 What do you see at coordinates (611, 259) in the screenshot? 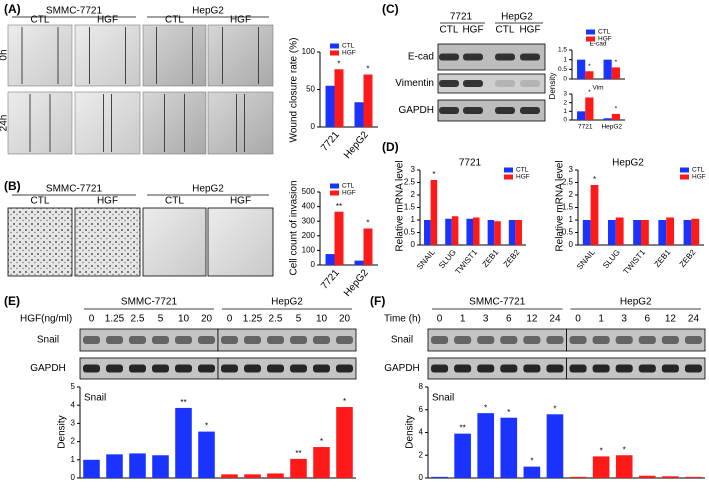
I see `x-tick-label: SLUG` at bounding box center [611, 259].